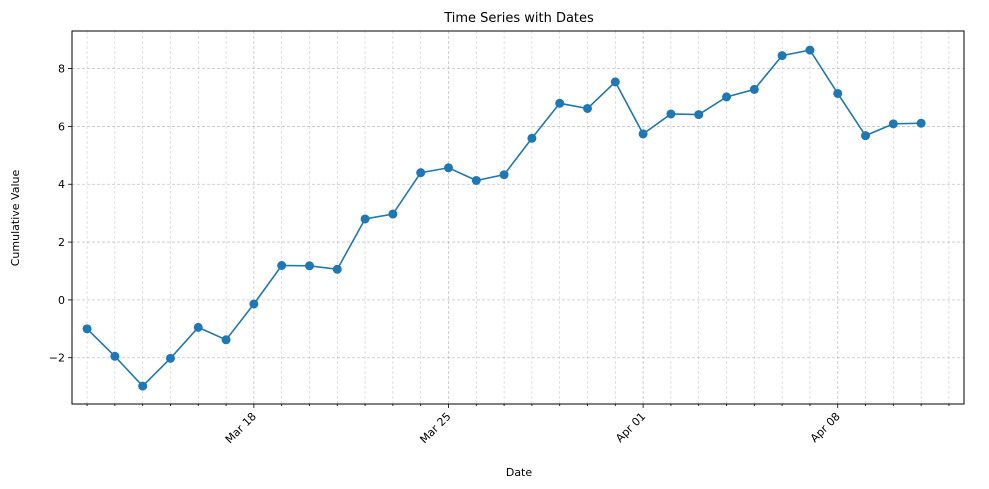 Image resolution: width=989 pixels, height=489 pixels. What do you see at coordinates (15, 218) in the screenshot?
I see `y-axis-label: Cumulative Value` at bounding box center [15, 218].